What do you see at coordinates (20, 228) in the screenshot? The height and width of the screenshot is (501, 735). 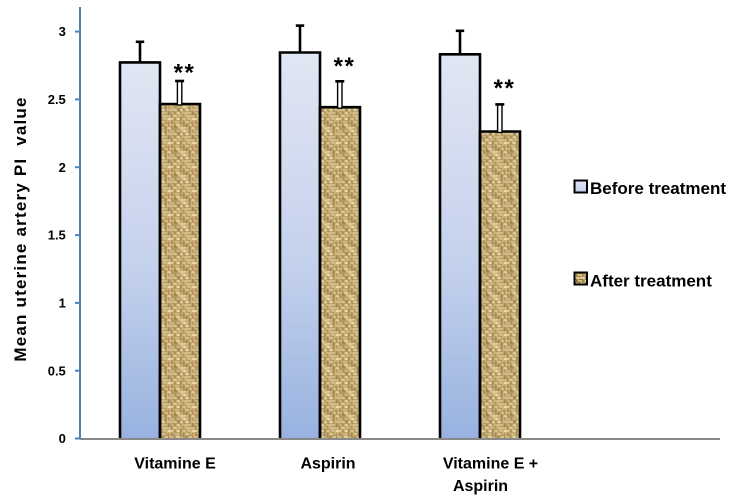 I see `svg-text: Mean uterine artery PI value` at bounding box center [20, 228].